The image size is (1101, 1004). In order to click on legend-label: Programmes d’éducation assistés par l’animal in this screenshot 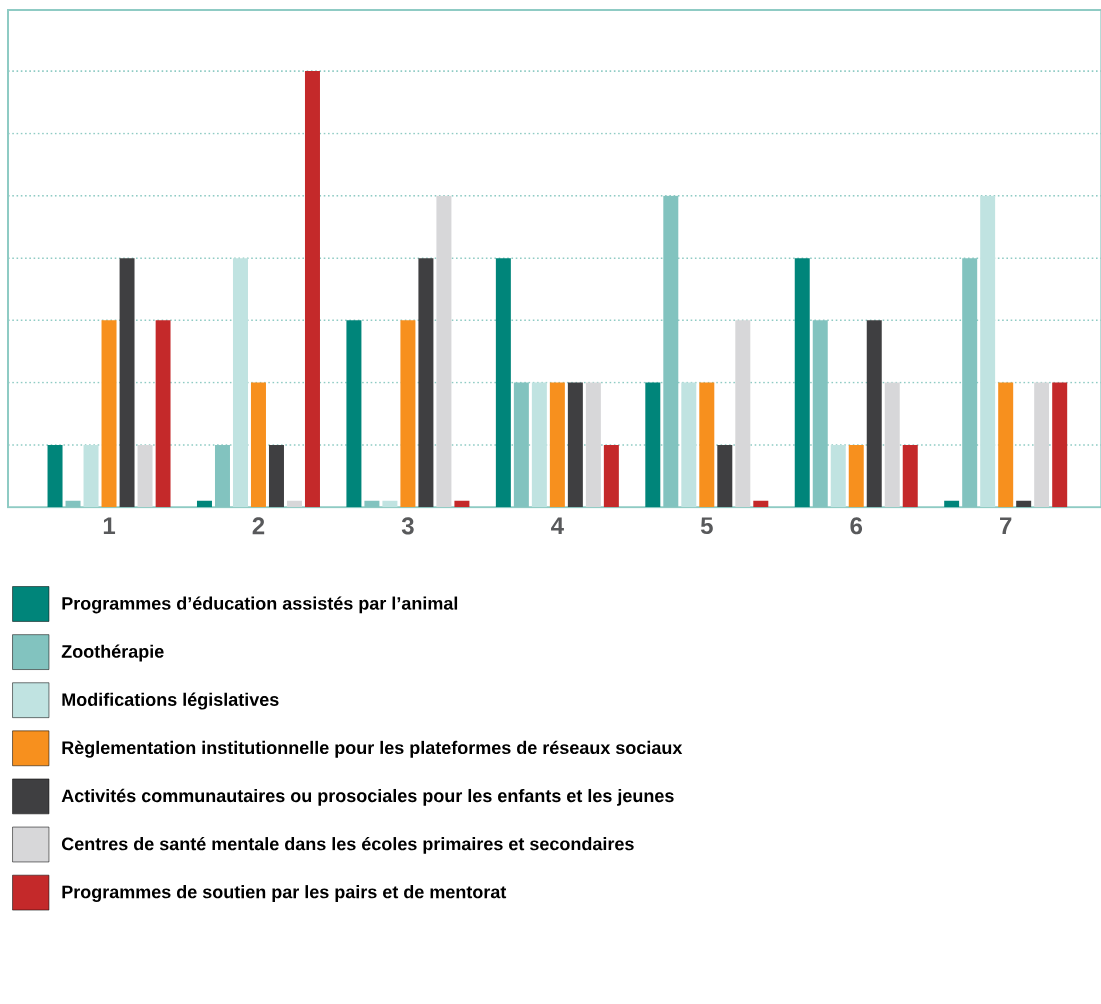, I will do `click(260, 605)`.